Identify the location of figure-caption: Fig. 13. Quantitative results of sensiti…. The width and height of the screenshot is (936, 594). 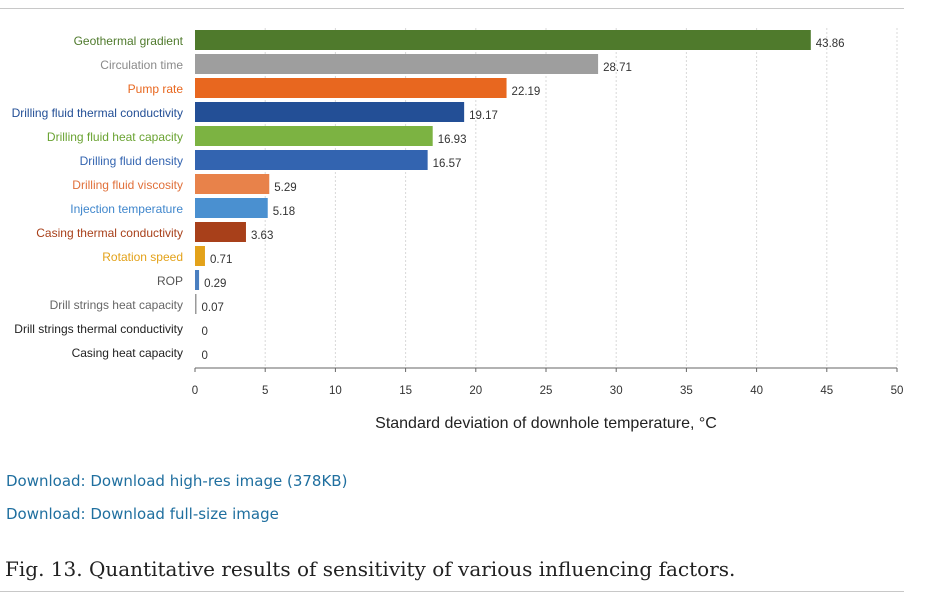
(370, 569).